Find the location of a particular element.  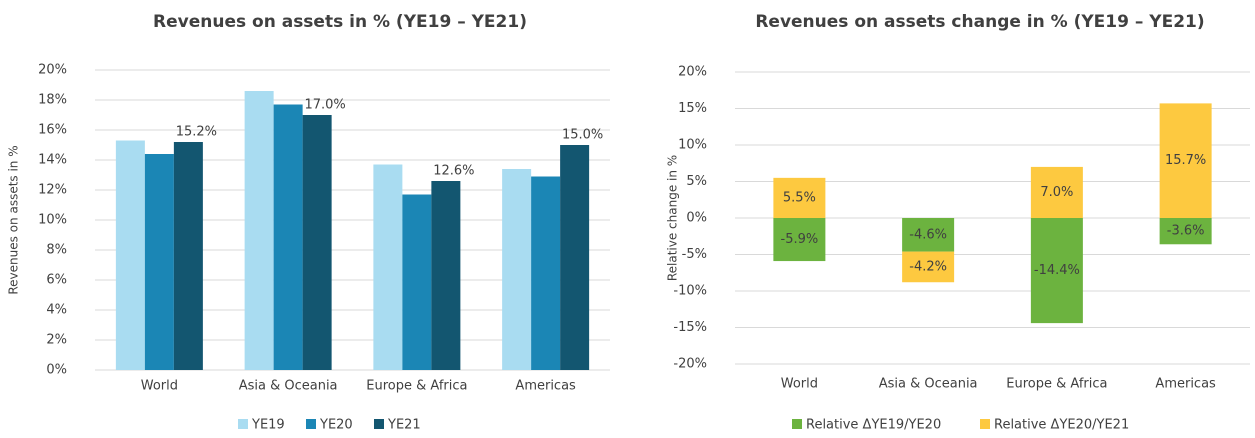

y-tick-label: 4% is located at coordinates (56, 310).